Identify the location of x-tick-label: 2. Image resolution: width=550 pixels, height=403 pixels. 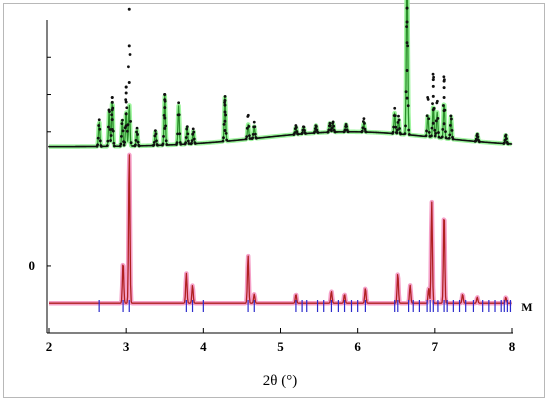
(49, 346).